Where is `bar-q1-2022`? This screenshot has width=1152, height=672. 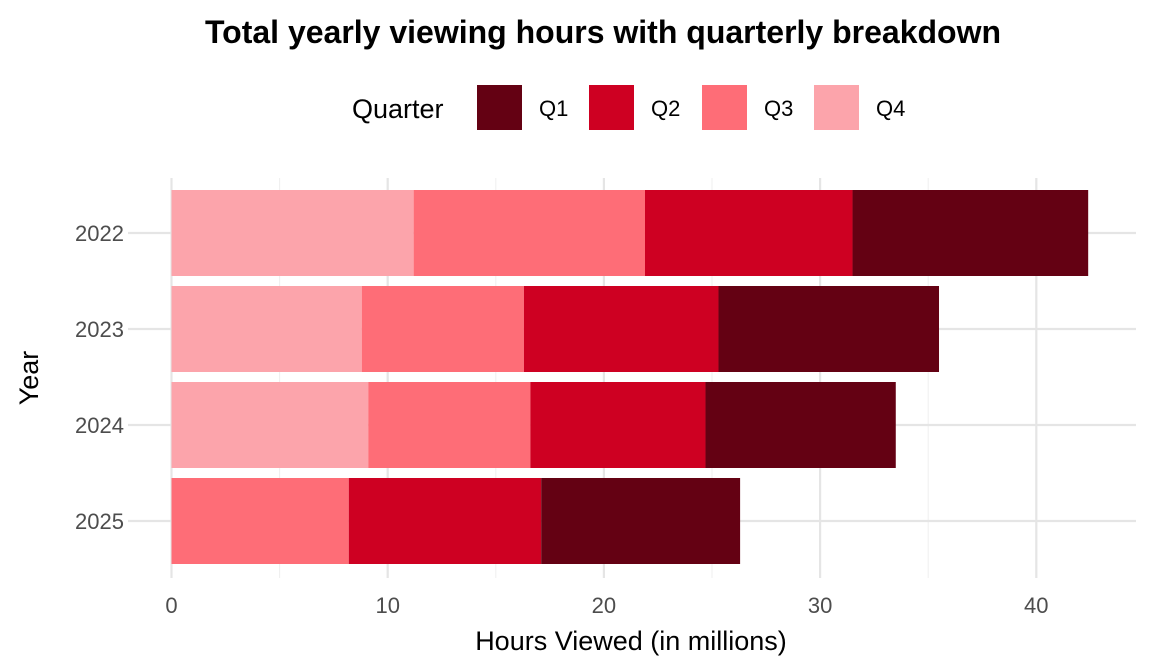 bar-q1-2022 is located at coordinates (970, 233).